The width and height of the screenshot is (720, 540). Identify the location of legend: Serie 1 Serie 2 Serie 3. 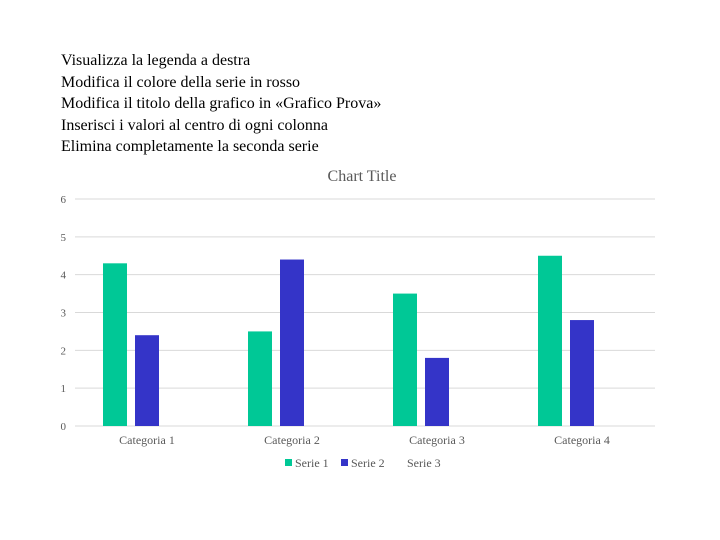
(363, 463).